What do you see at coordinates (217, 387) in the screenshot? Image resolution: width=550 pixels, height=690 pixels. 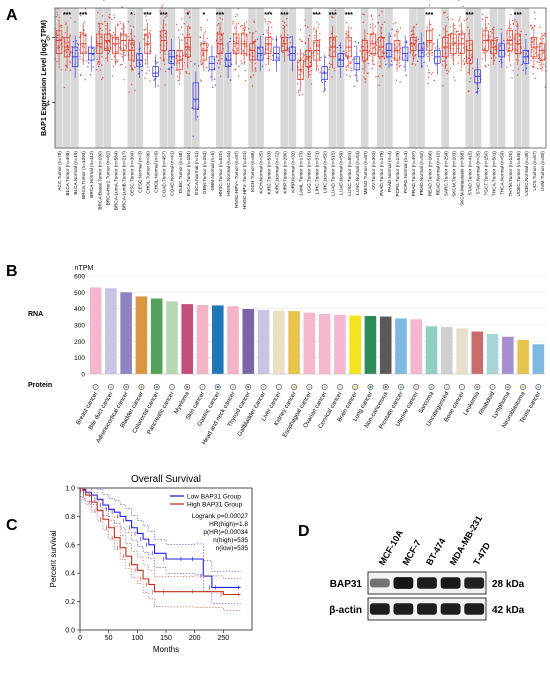 I see `protein-dot-fill` at bounding box center [217, 387].